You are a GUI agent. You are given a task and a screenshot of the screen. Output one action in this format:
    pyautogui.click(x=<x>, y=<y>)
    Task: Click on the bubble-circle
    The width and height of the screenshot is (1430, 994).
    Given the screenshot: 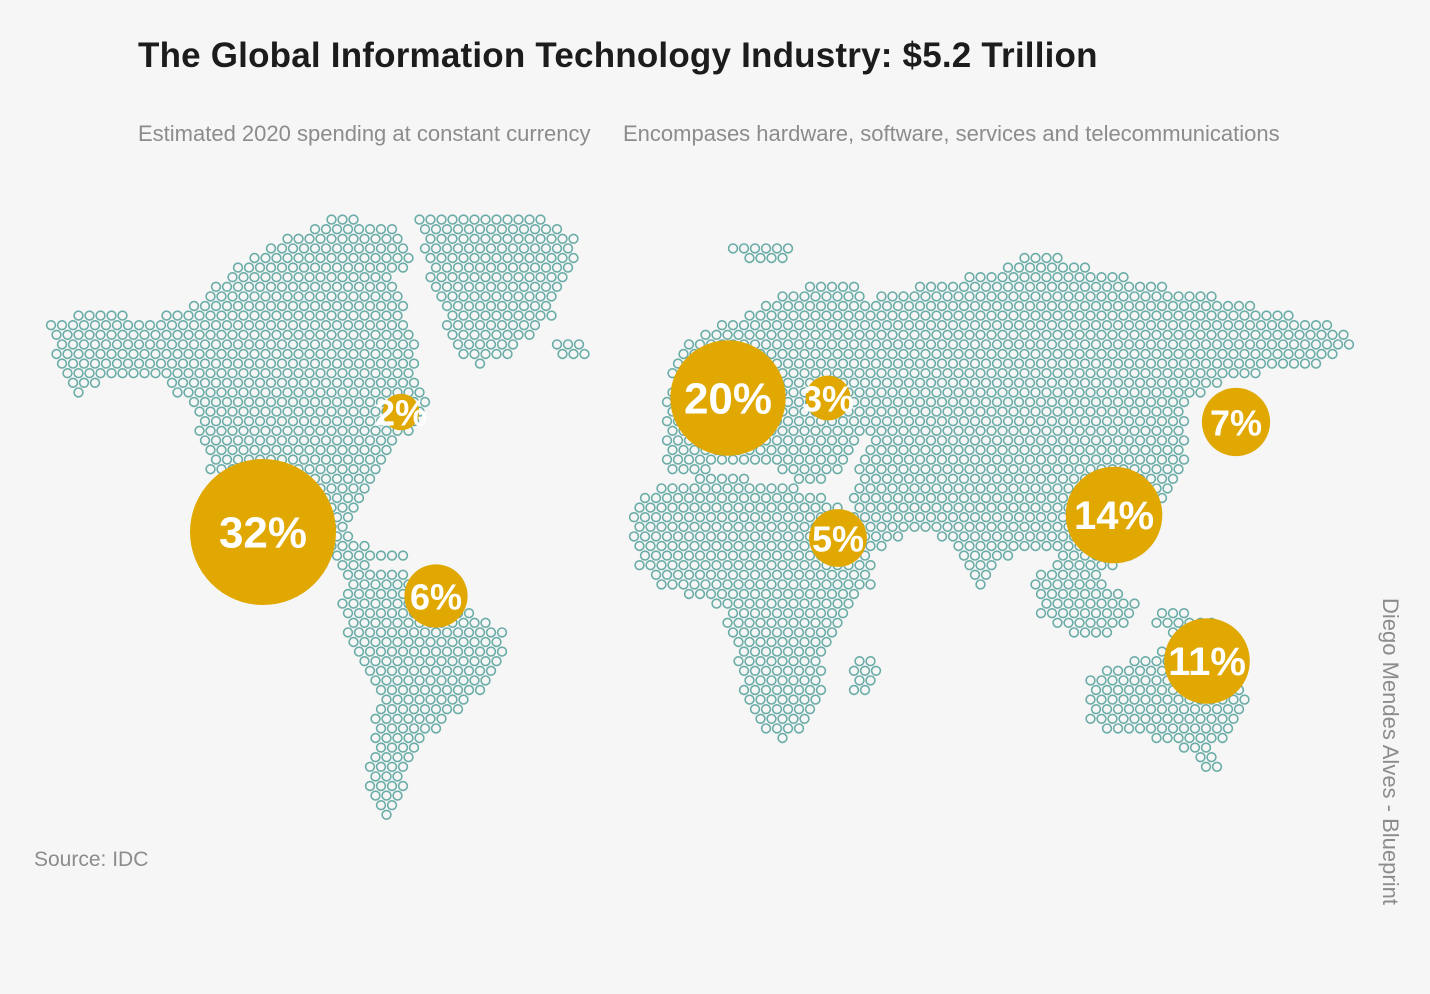 What is the action you would take?
    pyautogui.click(x=838, y=538)
    